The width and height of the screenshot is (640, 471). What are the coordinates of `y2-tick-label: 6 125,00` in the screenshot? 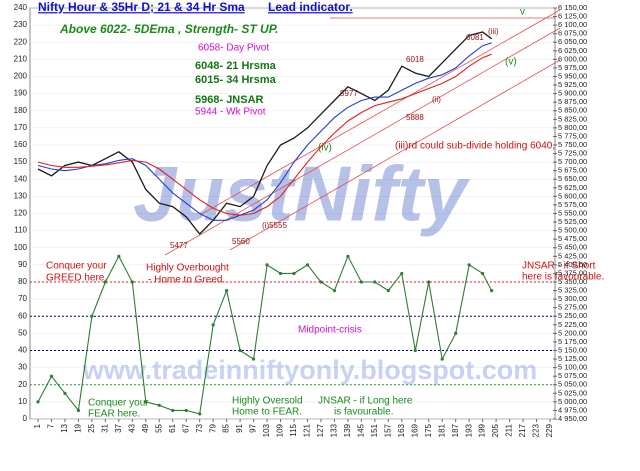 It's located at (572, 16).